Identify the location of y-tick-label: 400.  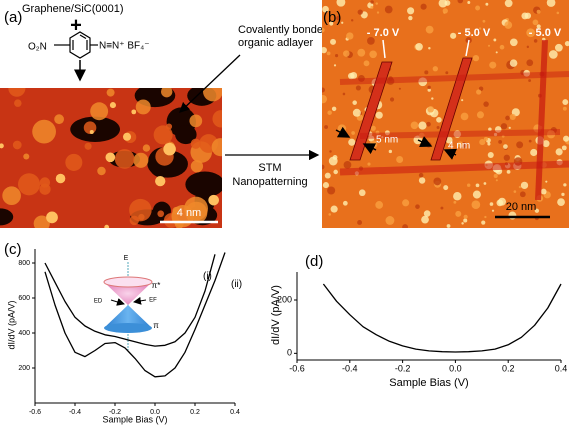
(24, 333).